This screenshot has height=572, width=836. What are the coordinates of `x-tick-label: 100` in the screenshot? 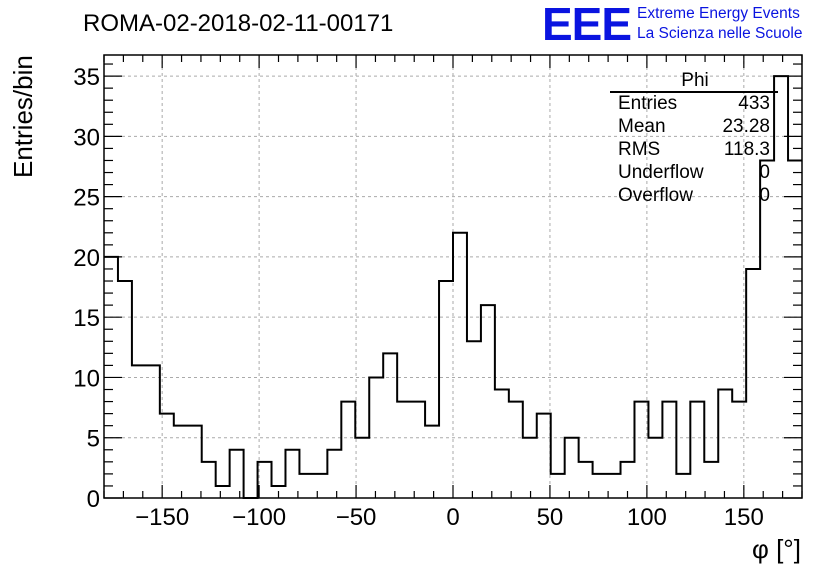 It's located at (647, 517).